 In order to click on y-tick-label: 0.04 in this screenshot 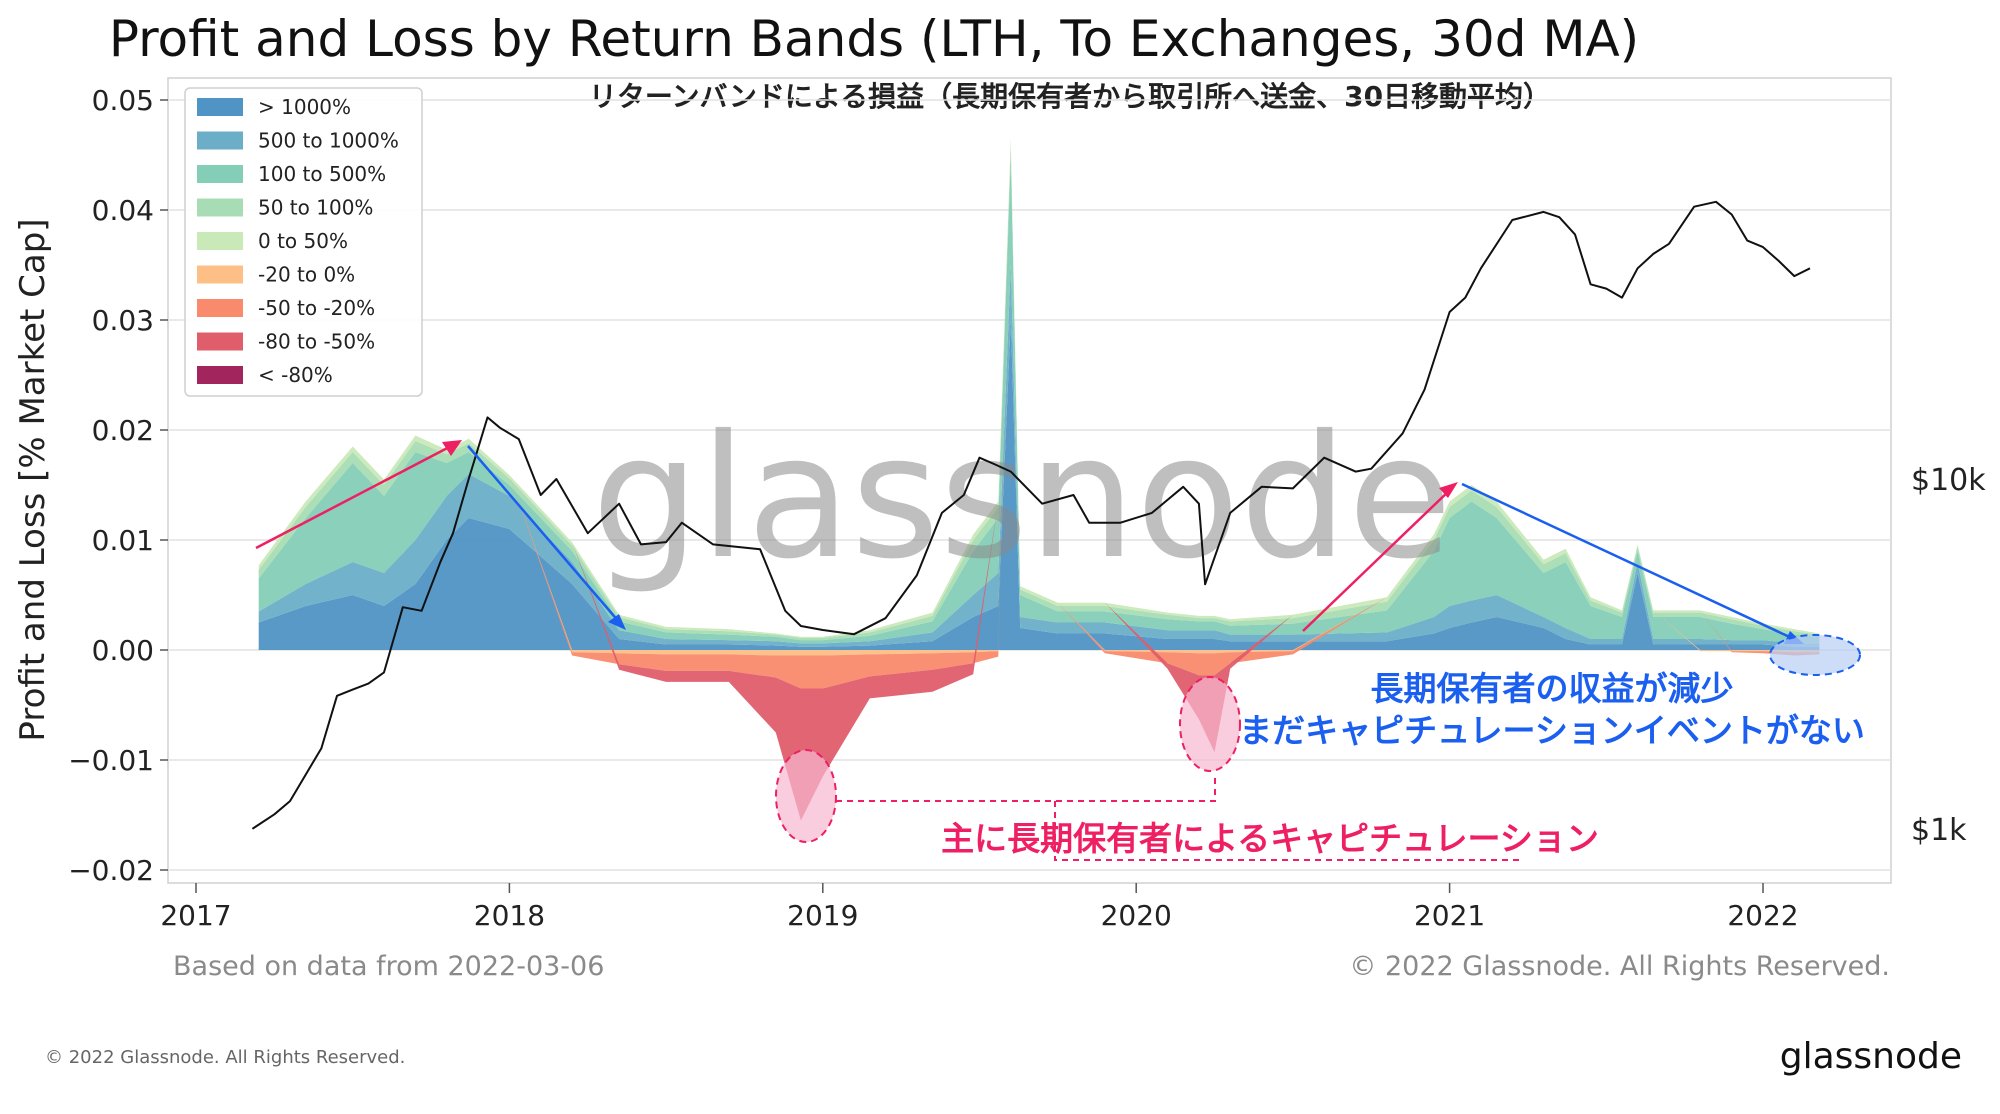, I will do `click(123, 210)`.